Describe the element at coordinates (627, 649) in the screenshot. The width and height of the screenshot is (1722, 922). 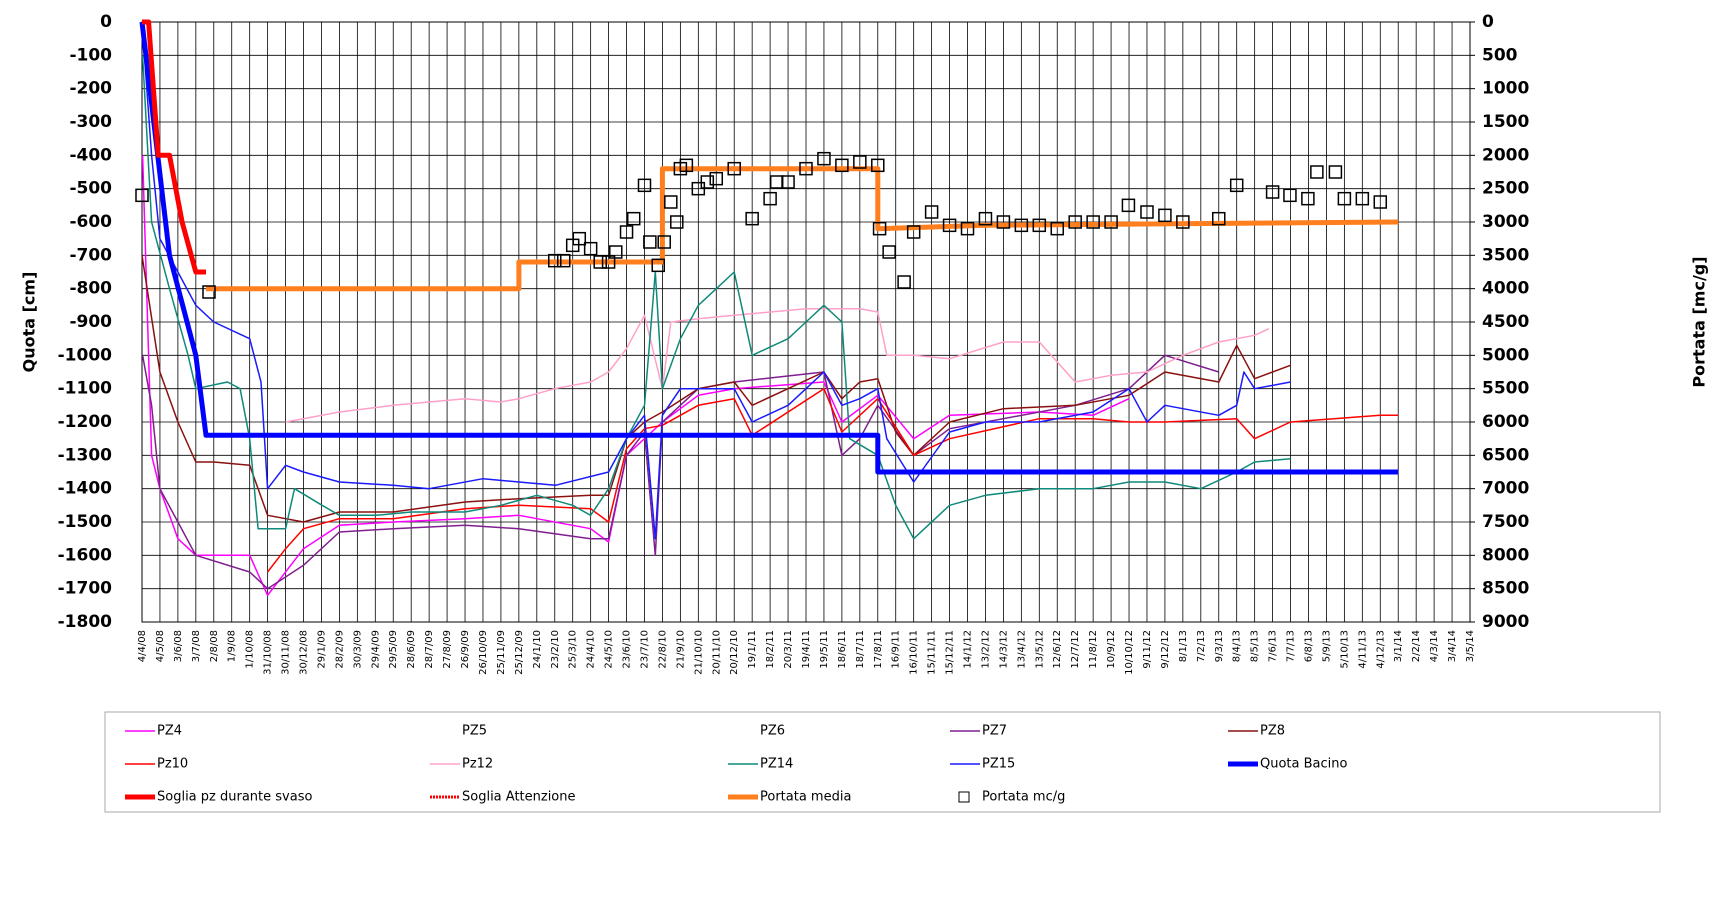
I see `x-tick-label: 23/6/10` at that location.